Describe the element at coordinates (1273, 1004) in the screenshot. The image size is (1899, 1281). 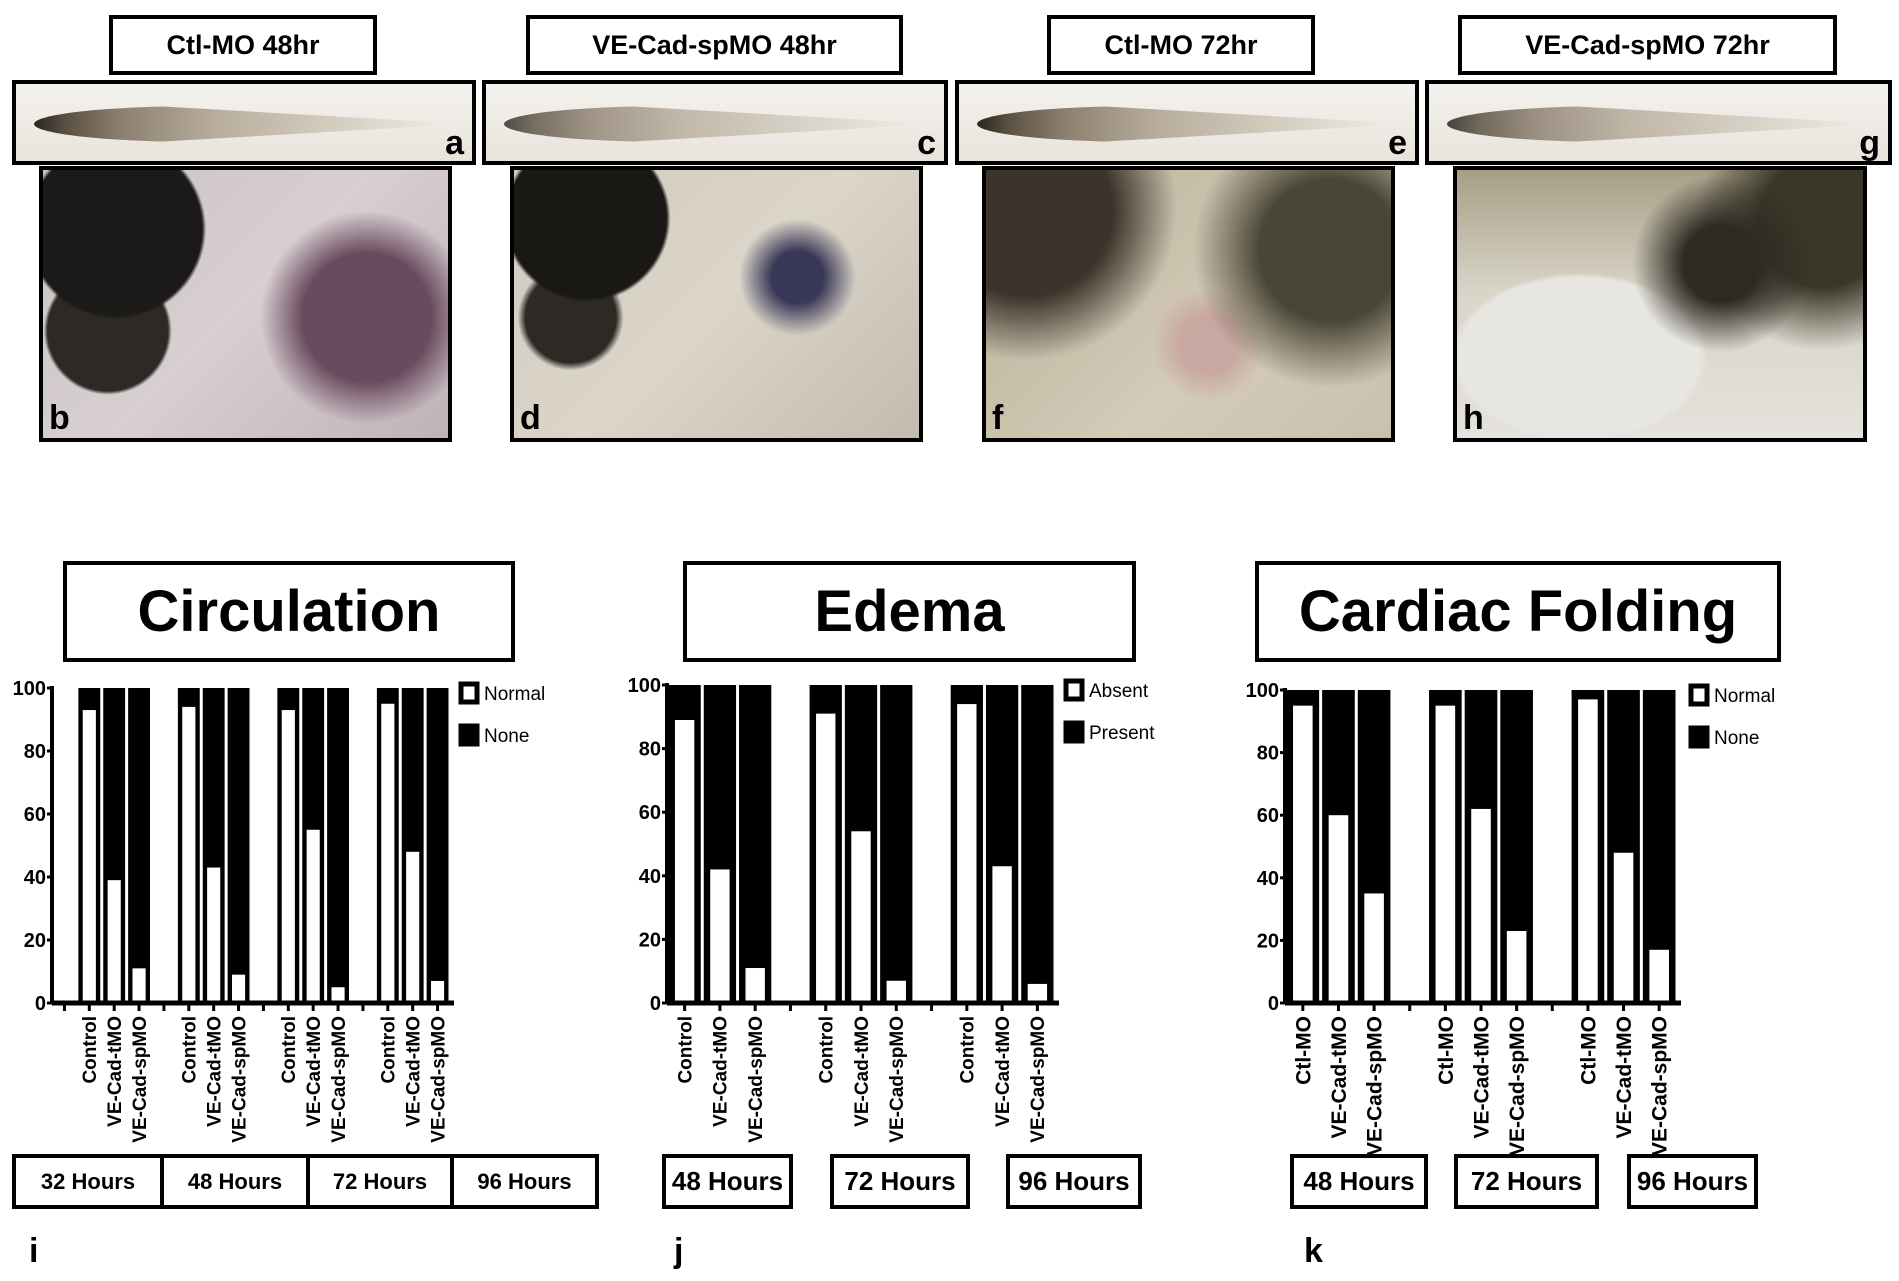
I see `y-tick-label: 0` at that location.